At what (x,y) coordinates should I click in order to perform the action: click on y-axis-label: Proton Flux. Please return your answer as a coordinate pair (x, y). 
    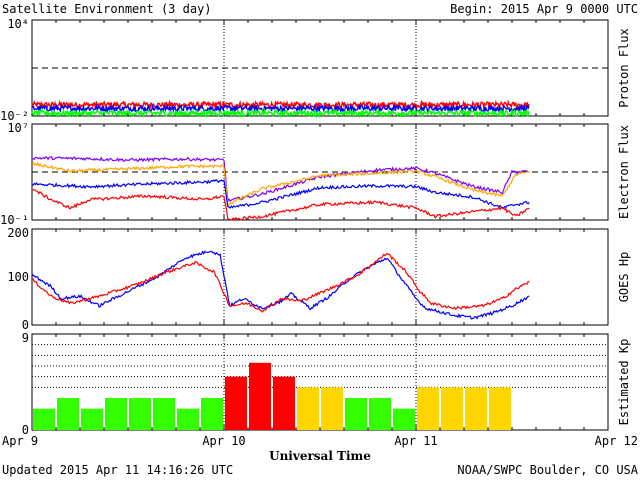
    Looking at the image, I should click on (624, 67).